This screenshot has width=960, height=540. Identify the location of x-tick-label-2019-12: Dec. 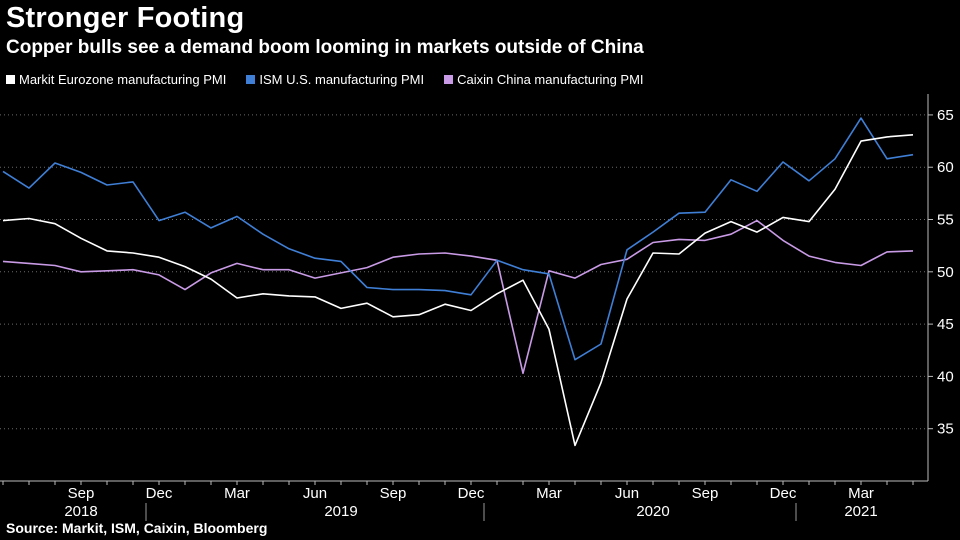
(471, 493).